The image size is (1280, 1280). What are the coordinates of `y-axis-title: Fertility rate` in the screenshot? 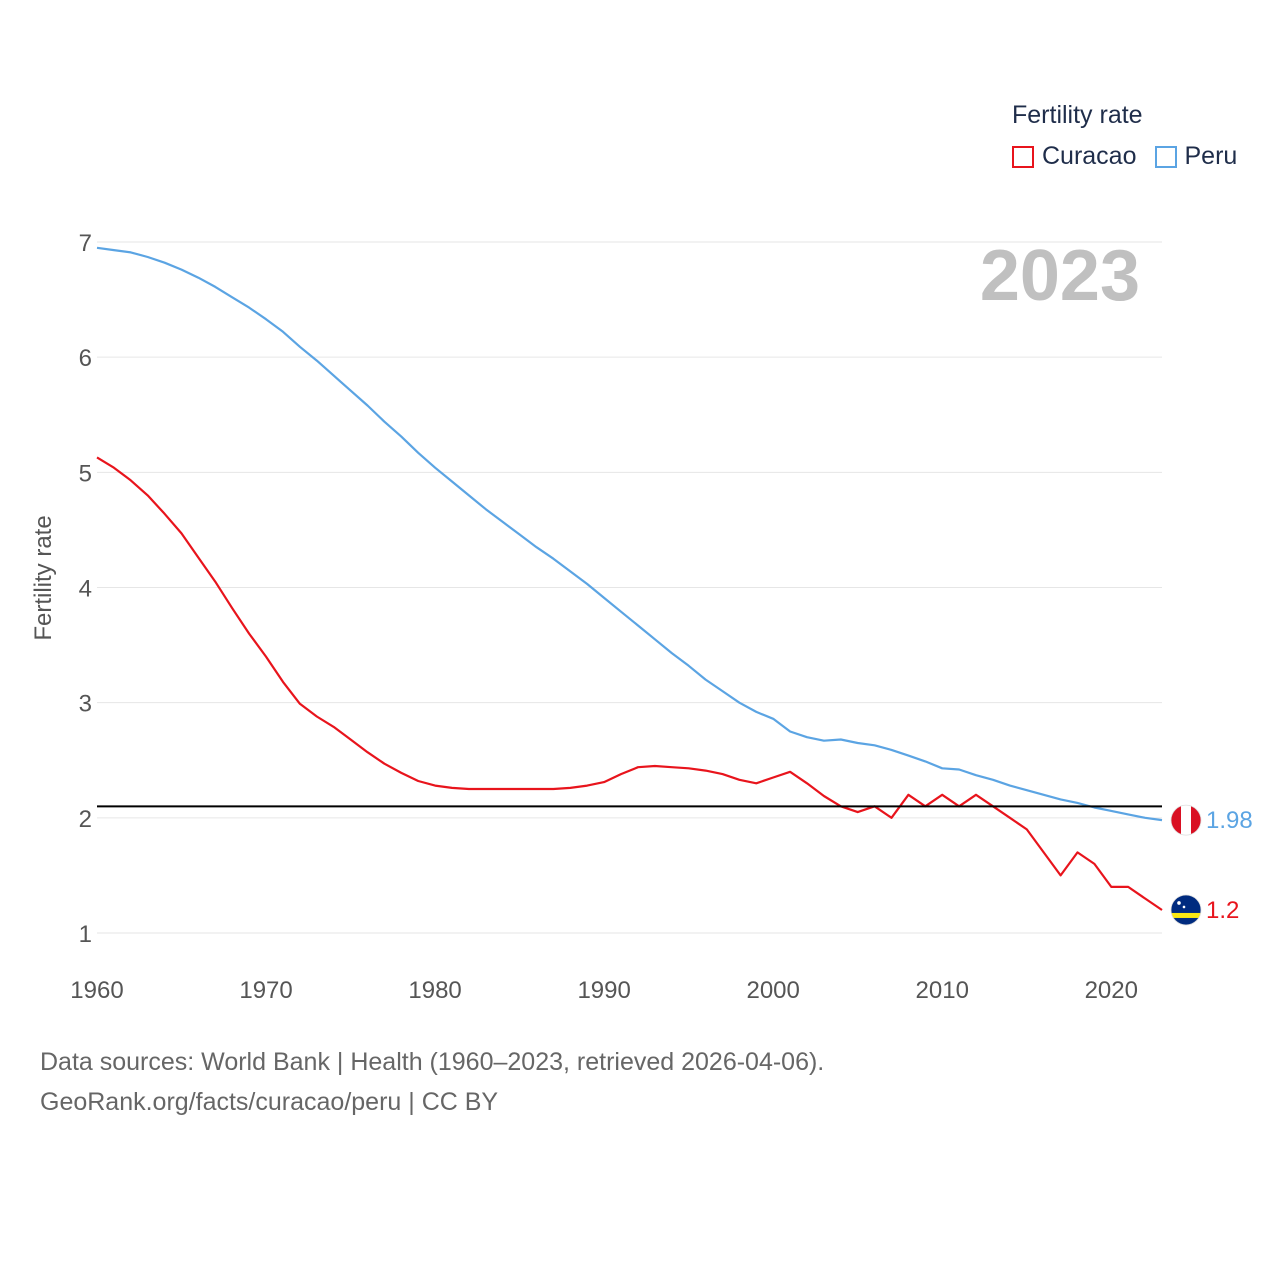 It's located at (43, 577).